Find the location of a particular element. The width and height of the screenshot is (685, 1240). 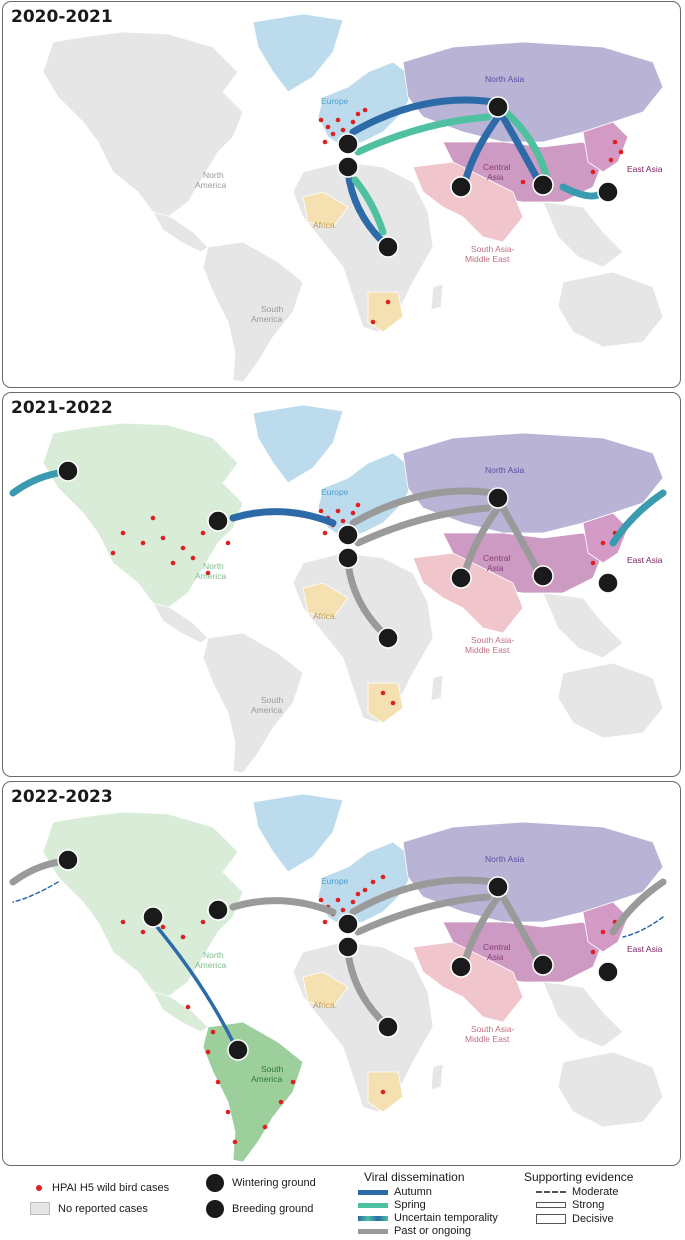

legend-strong-label: Strong is located at coordinates (588, 1205).